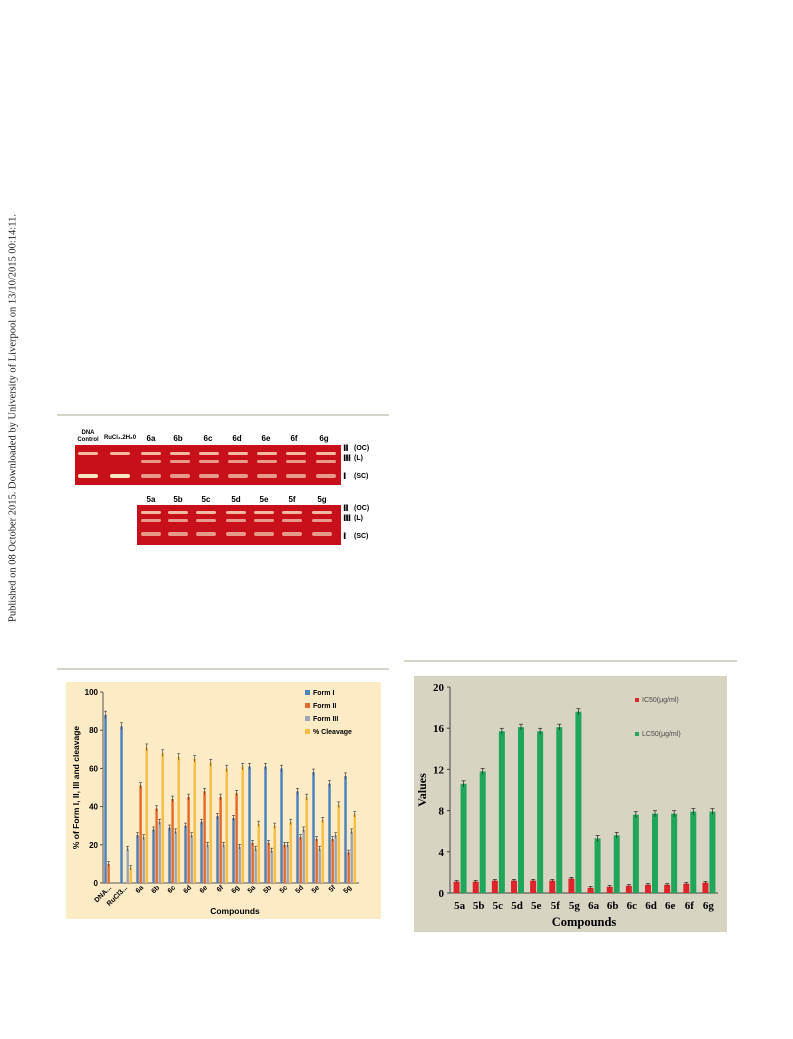 This screenshot has height=1039, width=793. What do you see at coordinates (178, 819) in the screenshot?
I see `chart1-bar-cleavage-6c` at bounding box center [178, 819].